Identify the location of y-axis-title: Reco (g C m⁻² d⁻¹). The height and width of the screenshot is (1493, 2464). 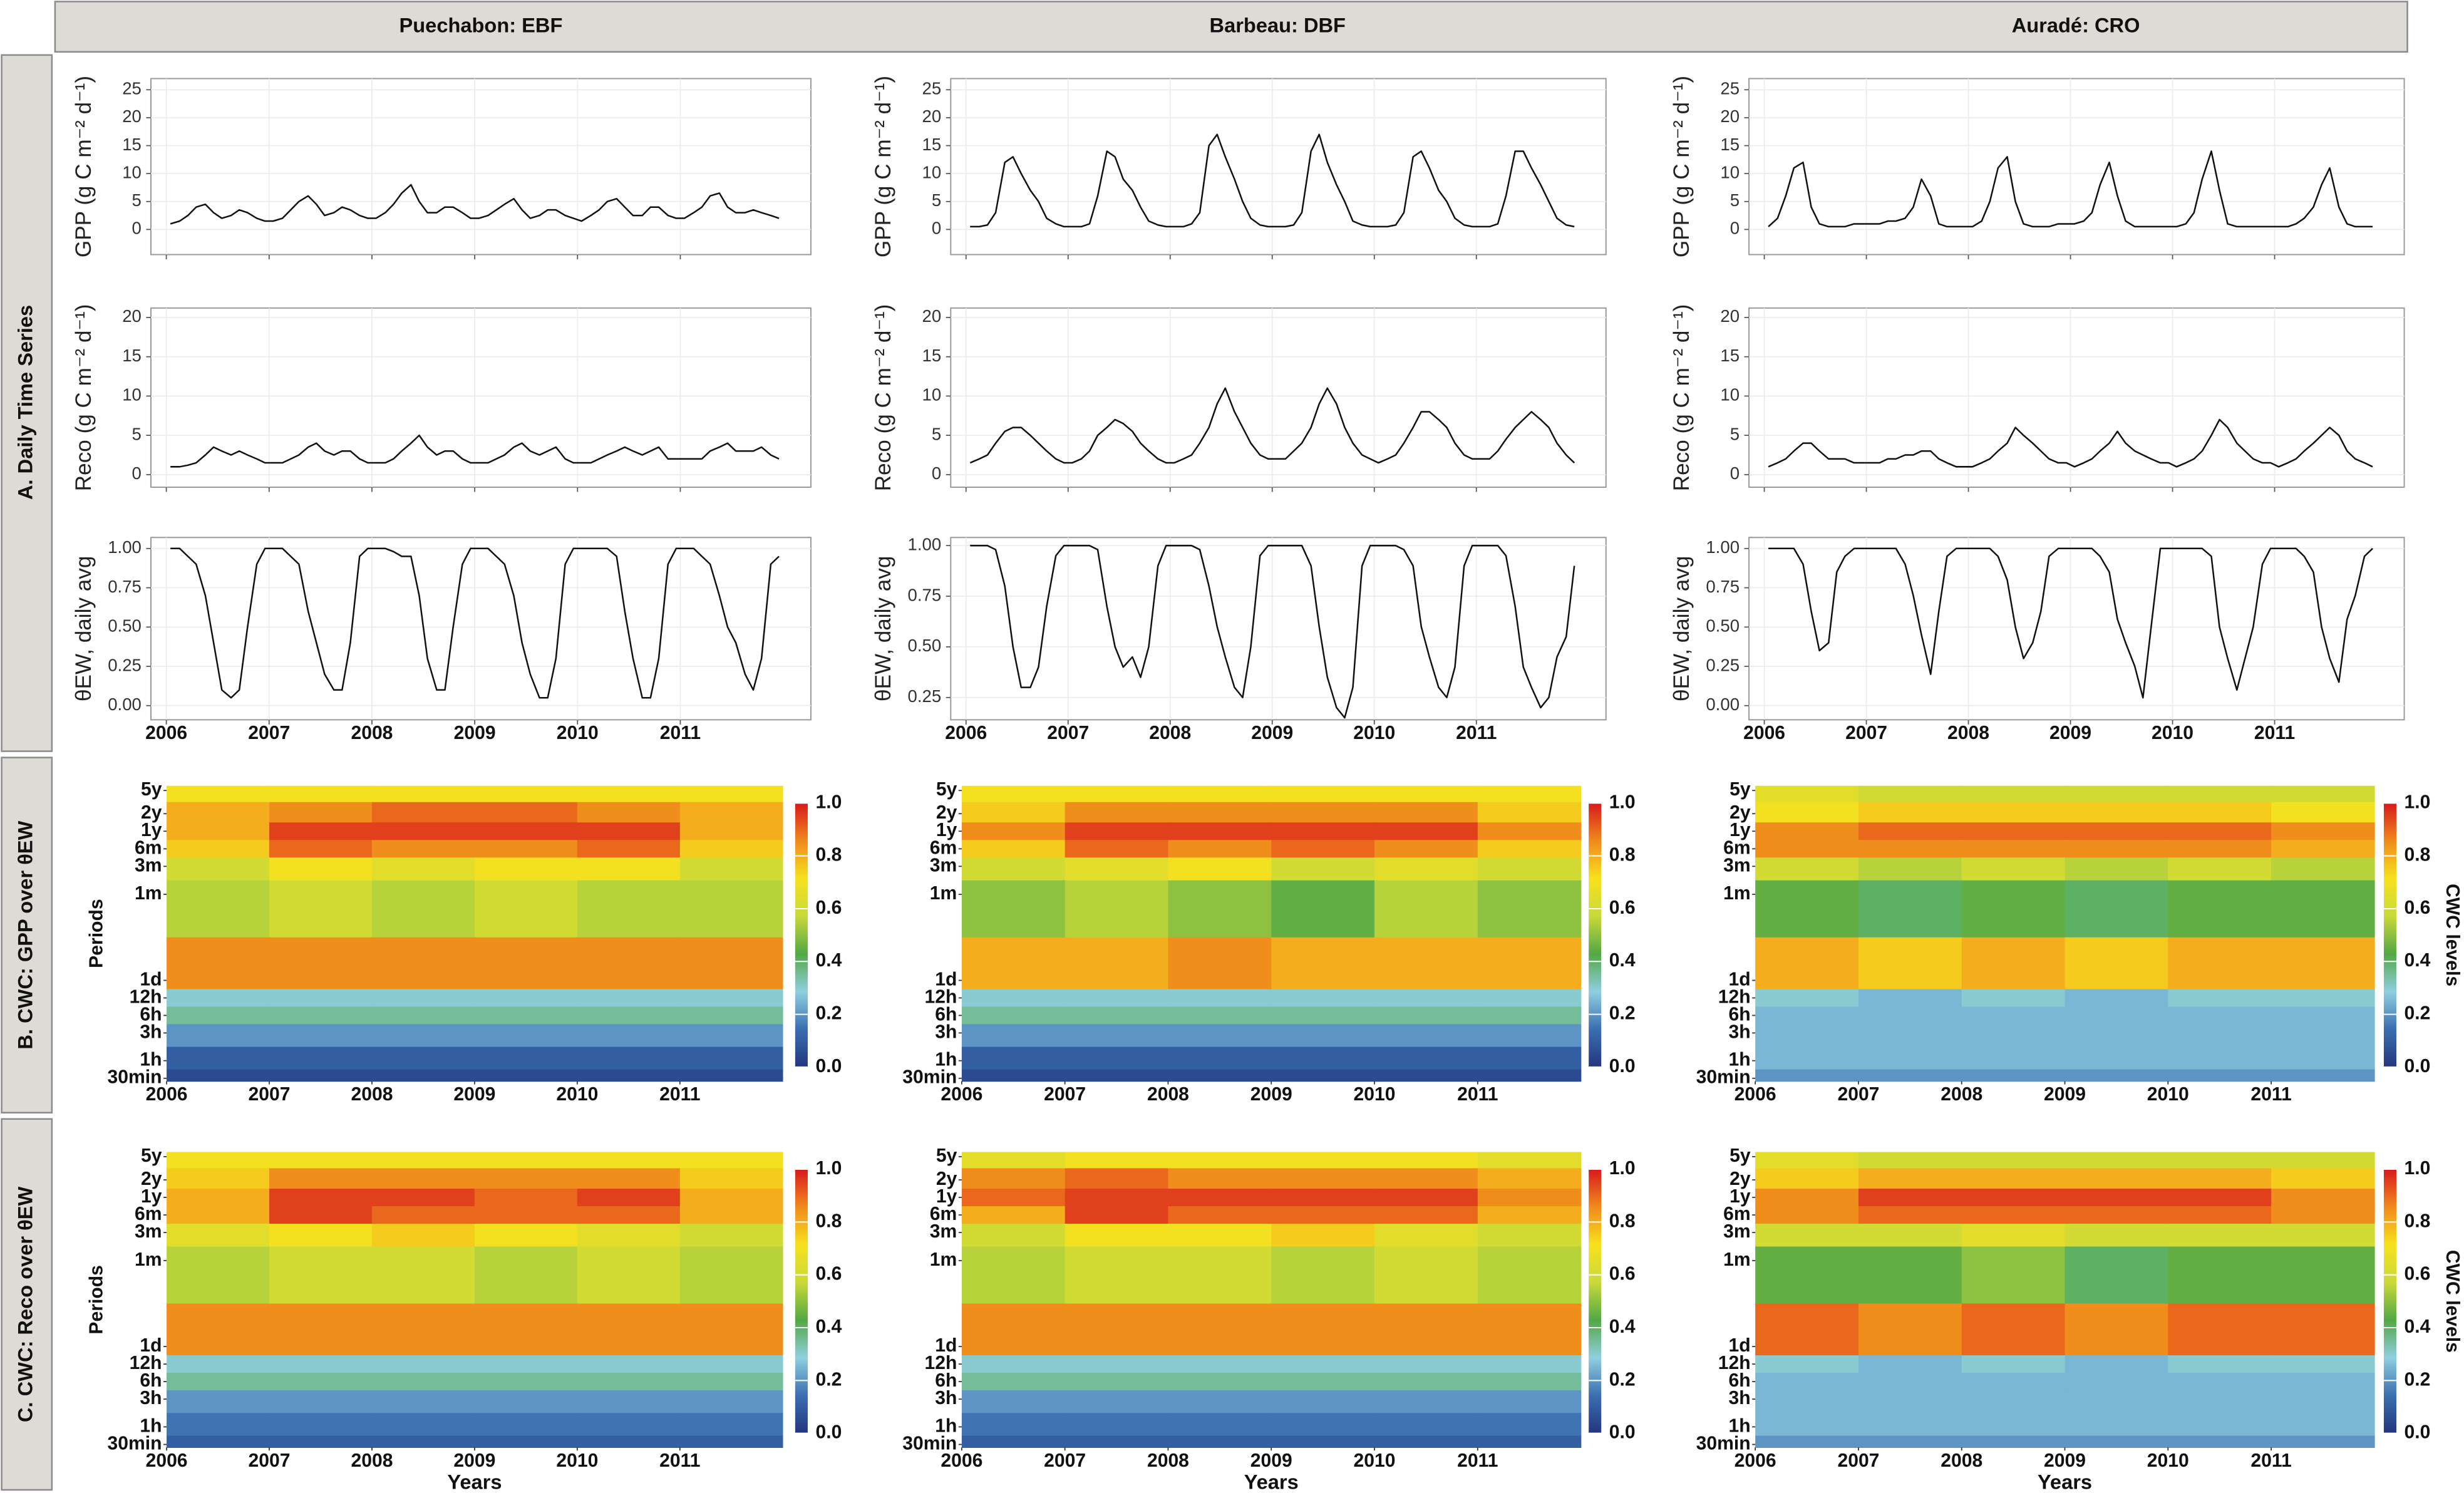
(1681, 398).